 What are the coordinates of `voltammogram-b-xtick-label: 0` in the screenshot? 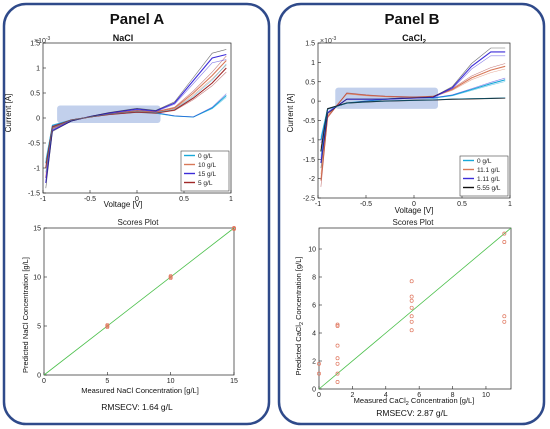 It's located at (414, 204).